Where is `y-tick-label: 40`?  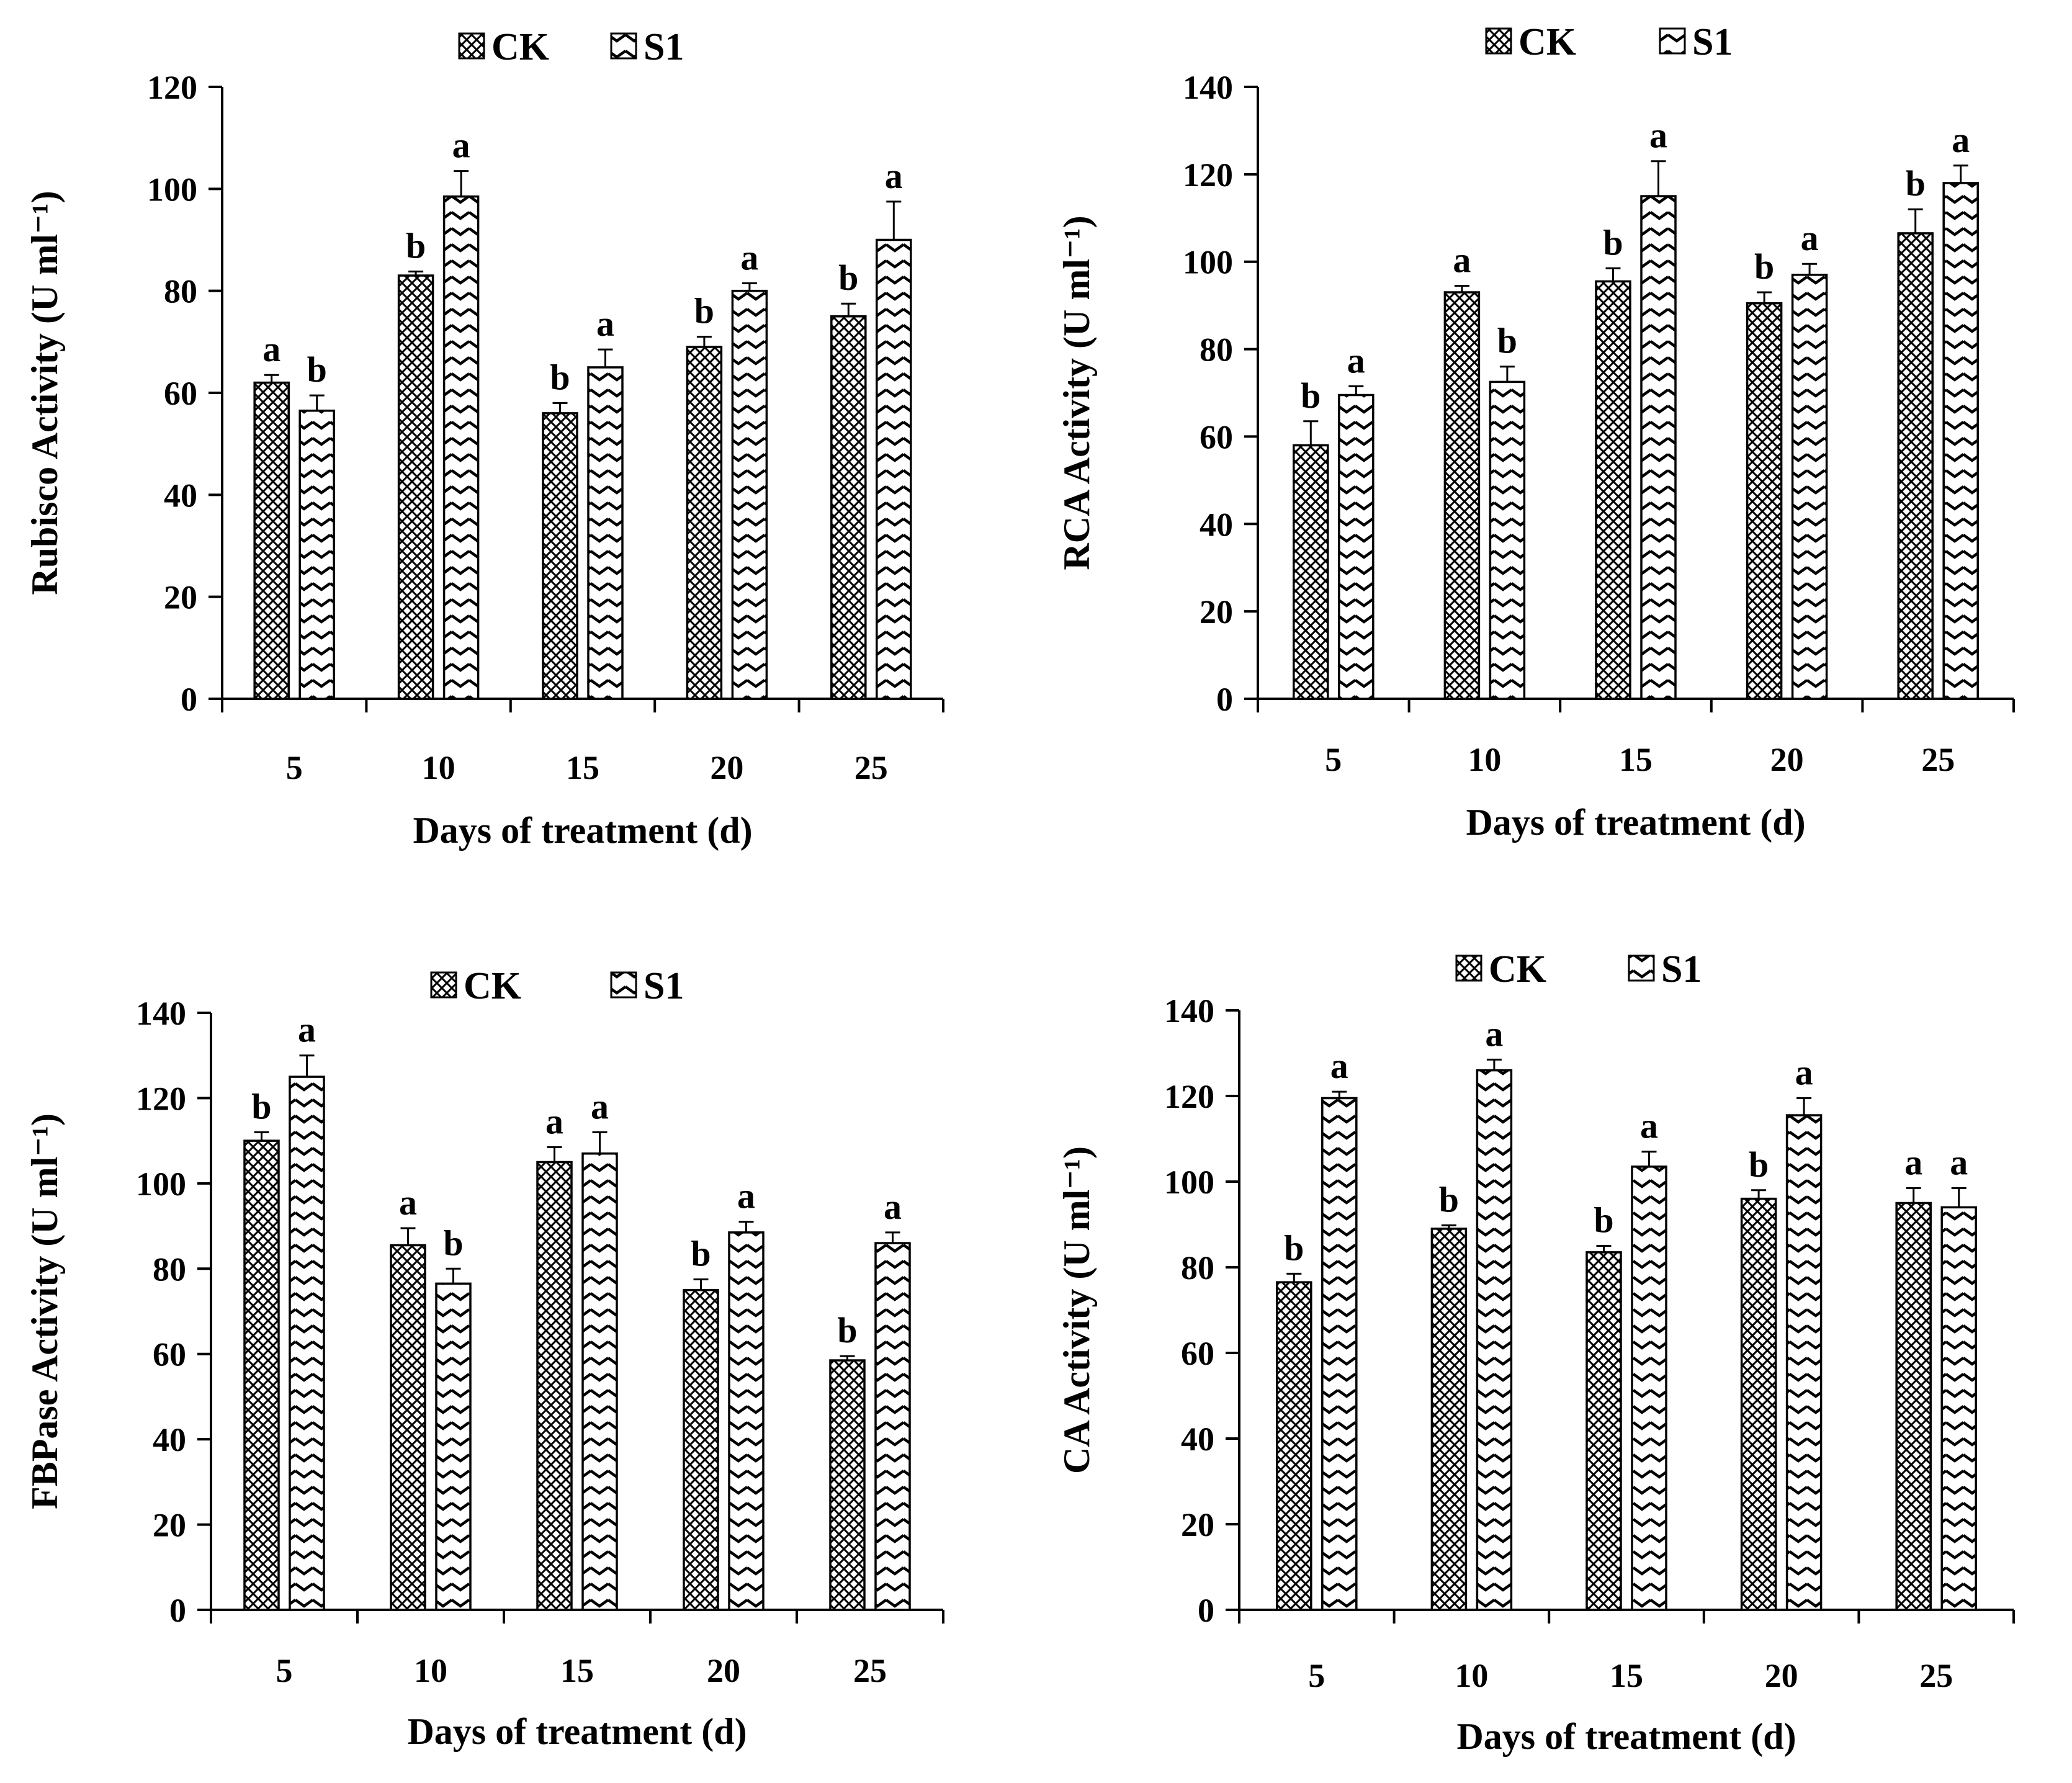
y-tick-label: 40 is located at coordinates (1216, 524).